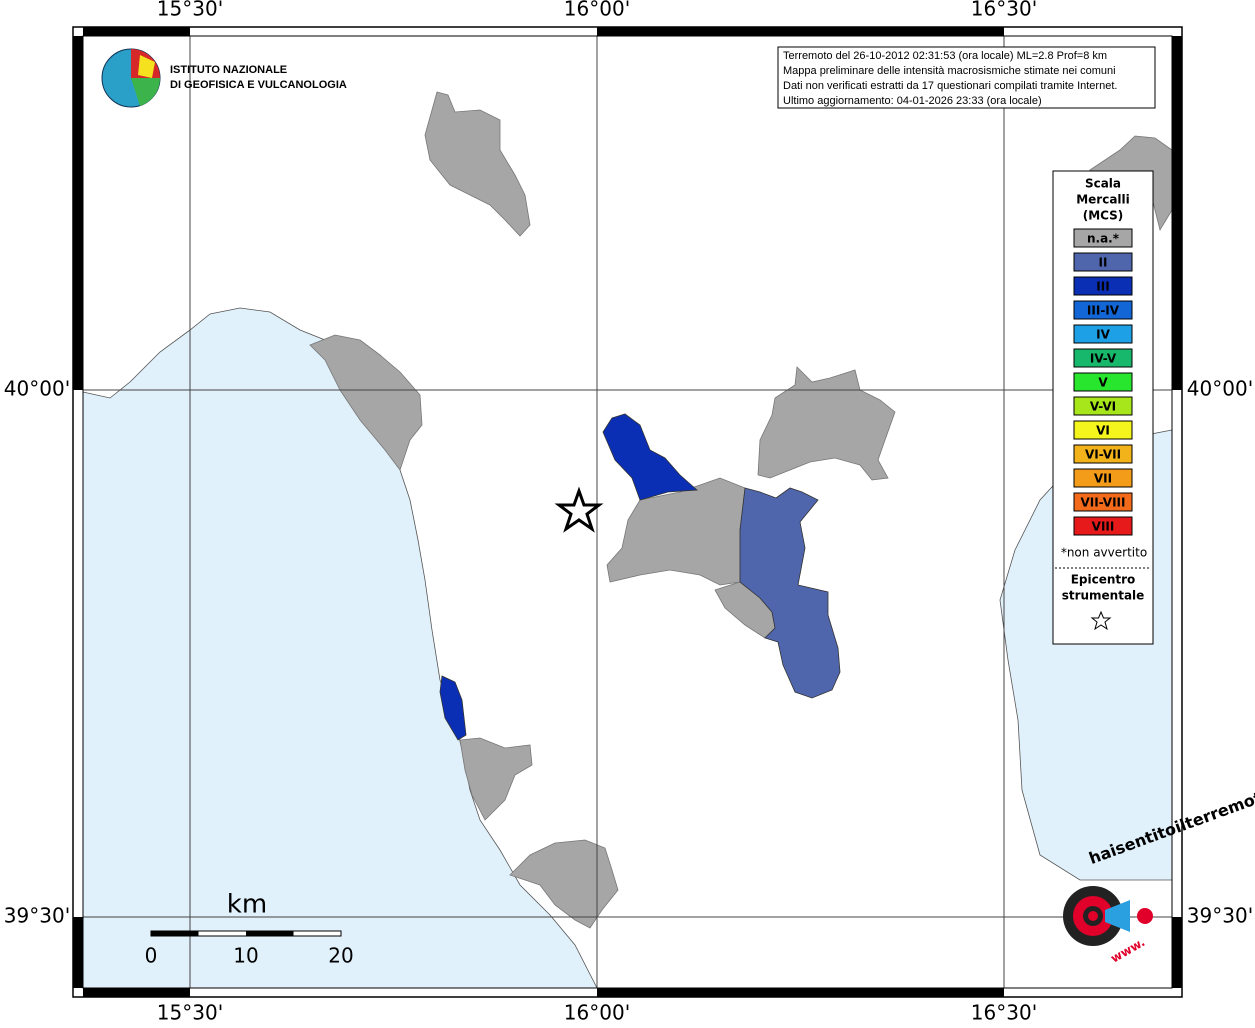 The image size is (1255, 1028). I want to click on logo-text: ISTITUTO NAZIONALE, so click(228, 70).